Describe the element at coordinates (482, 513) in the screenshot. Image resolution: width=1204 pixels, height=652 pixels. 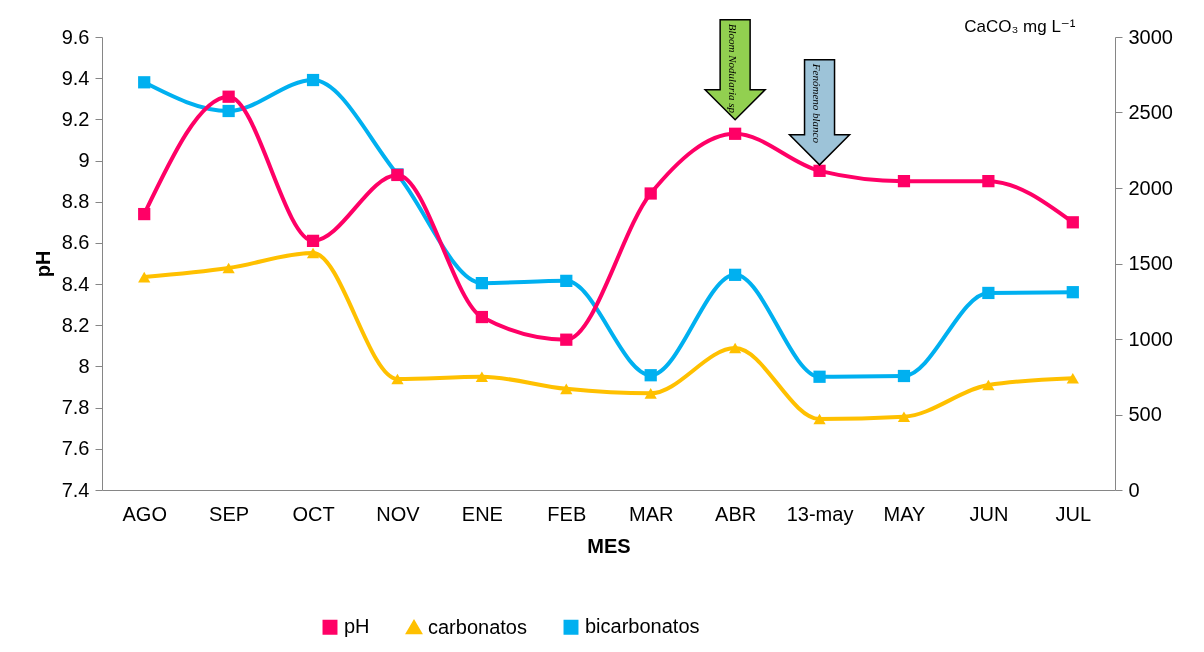
I see `x-tick-label: ENE` at that location.